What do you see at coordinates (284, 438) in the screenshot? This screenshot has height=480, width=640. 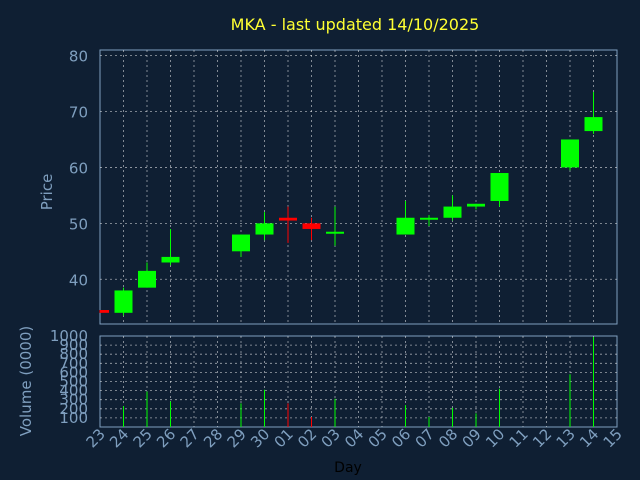 I see `x-tick-label: 01` at bounding box center [284, 438].